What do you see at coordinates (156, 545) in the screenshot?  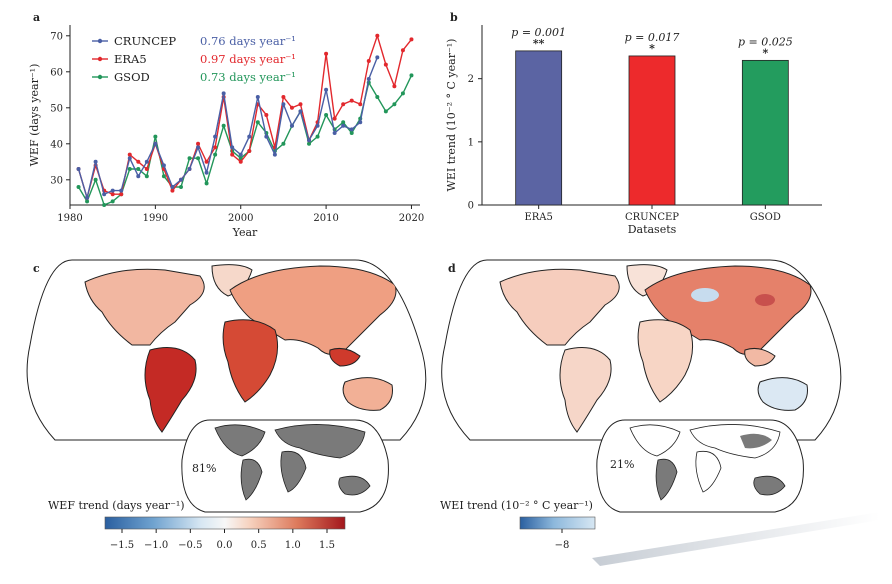 I see `map-c-colorbar-tick-label: −1.0` at bounding box center [156, 545].